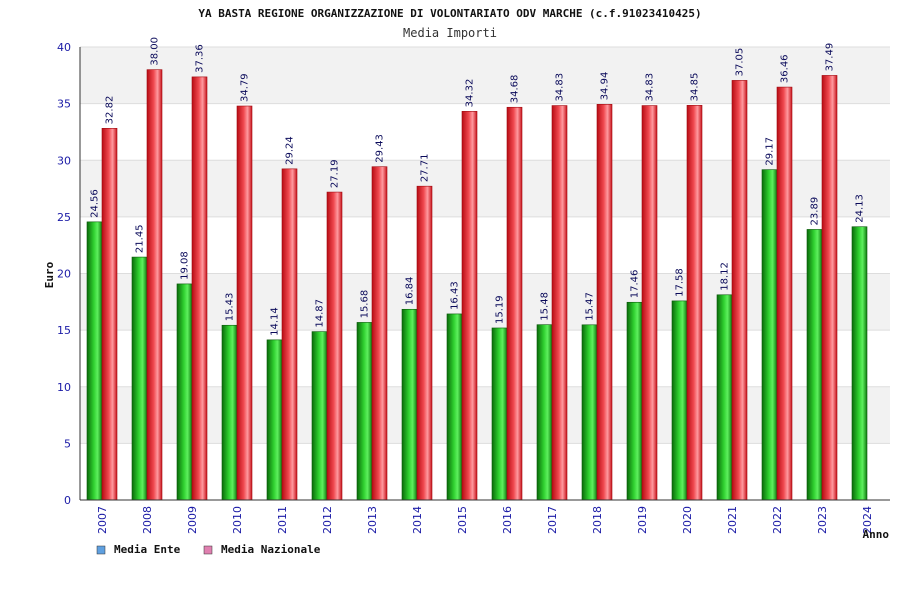 This screenshot has width=900, height=605. What do you see at coordinates (822, 520) in the screenshot?
I see `x-tick-label: 2023` at bounding box center [822, 520].